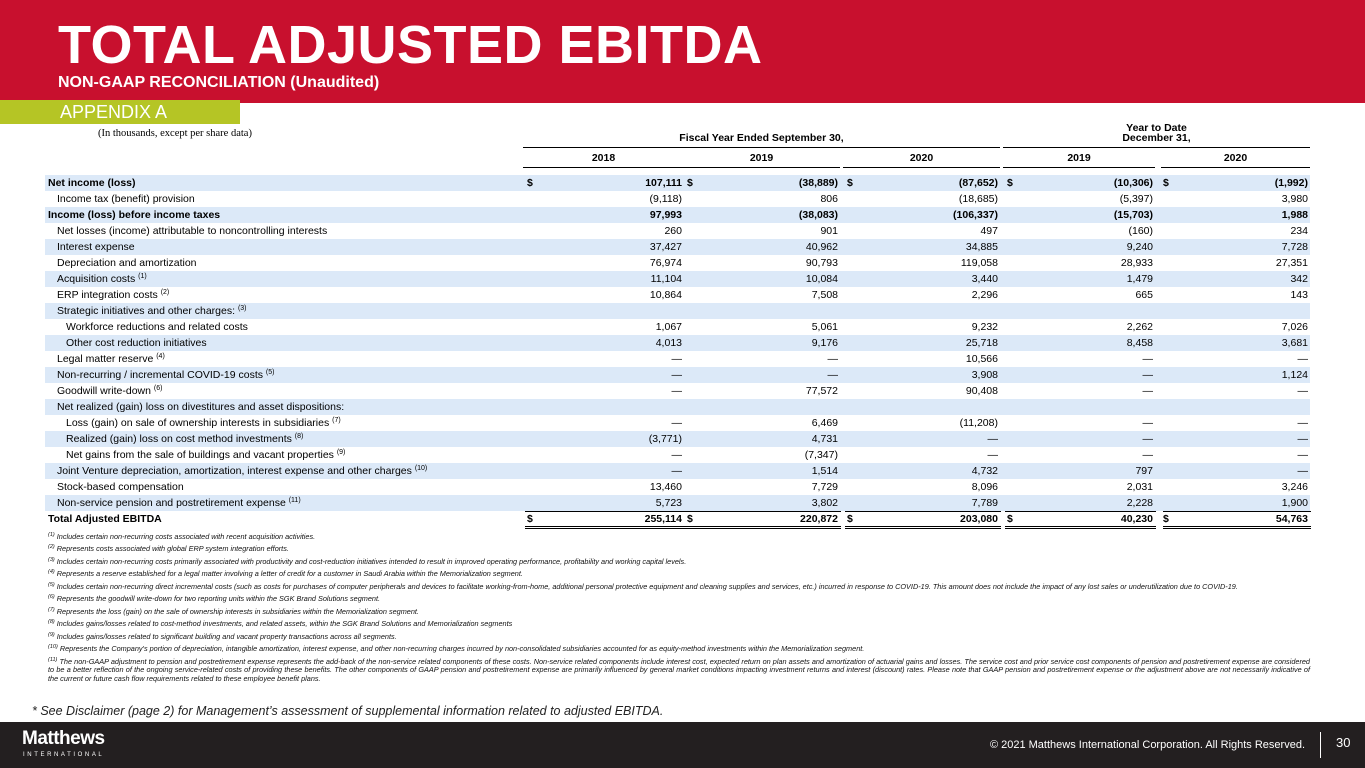 The width and height of the screenshot is (1365, 768). What do you see at coordinates (984, 295) in the screenshot?
I see `value: 2,296` at bounding box center [984, 295].